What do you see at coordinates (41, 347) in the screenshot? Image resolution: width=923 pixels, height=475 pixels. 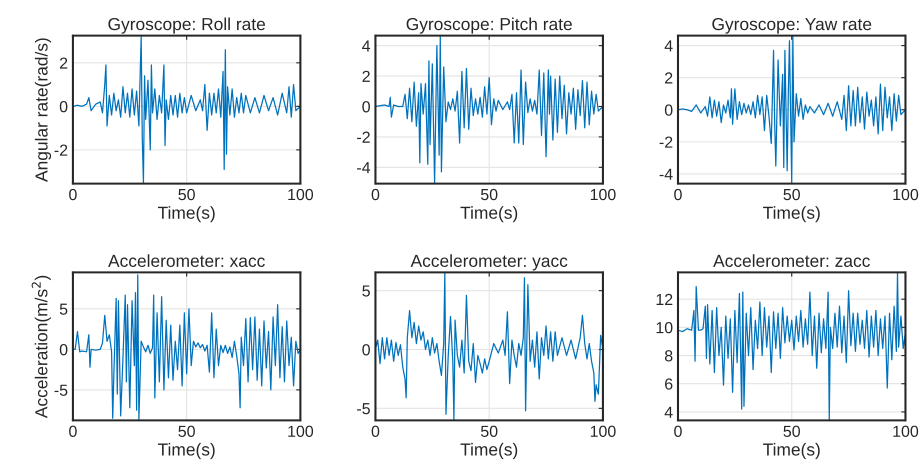 I see `y-axis-title: Acceleration(m/s$^{2}$)` at bounding box center [41, 347].